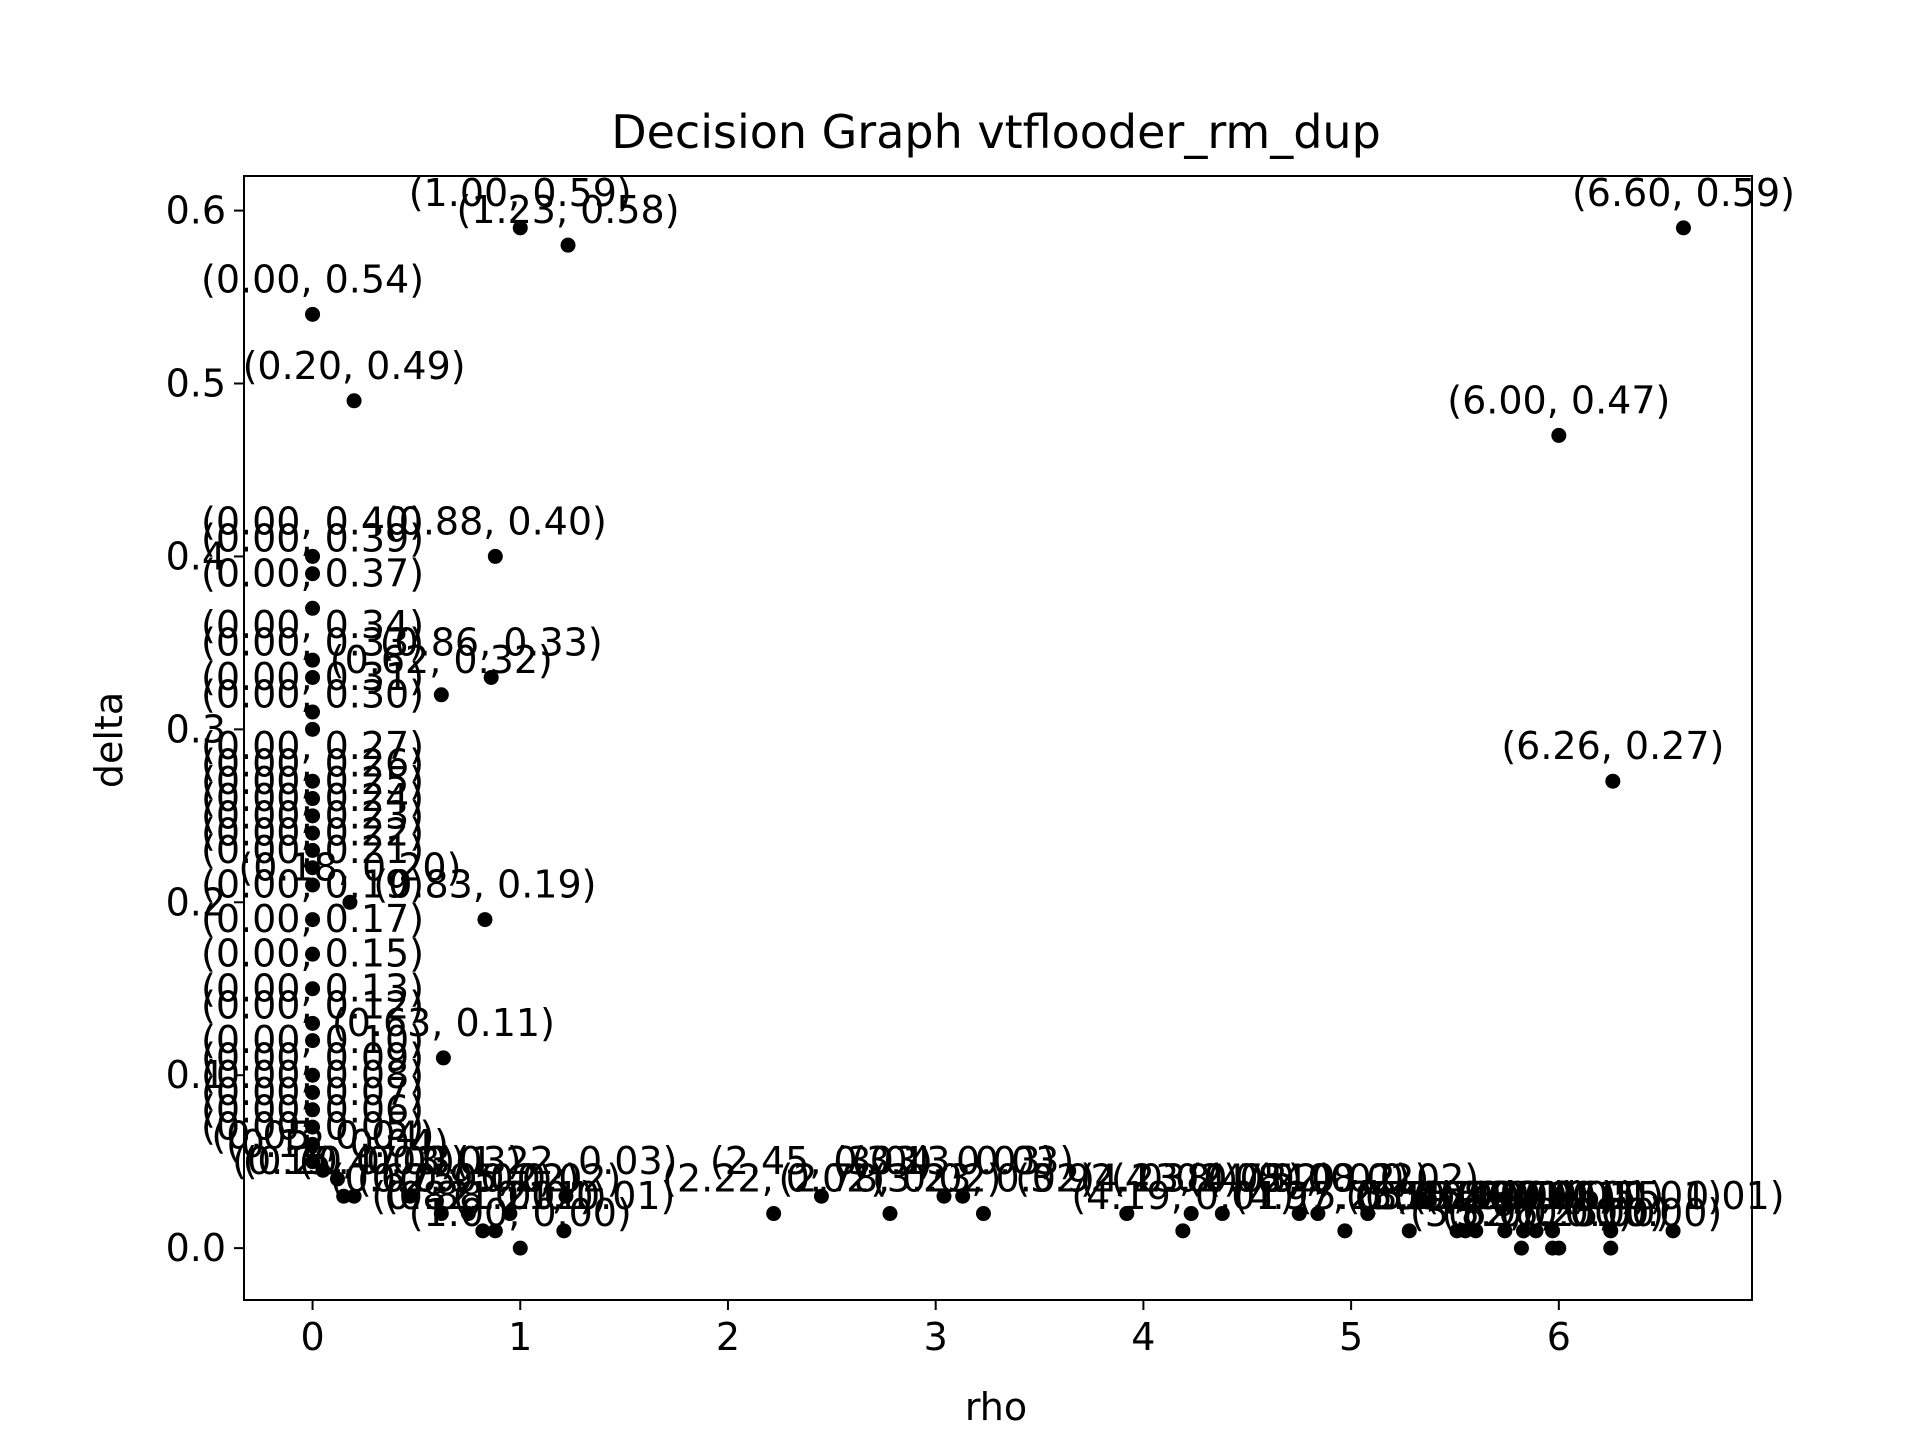 This screenshot has height=1440, width=1920. I want to click on x-tick-label: 1, so click(520, 1337).